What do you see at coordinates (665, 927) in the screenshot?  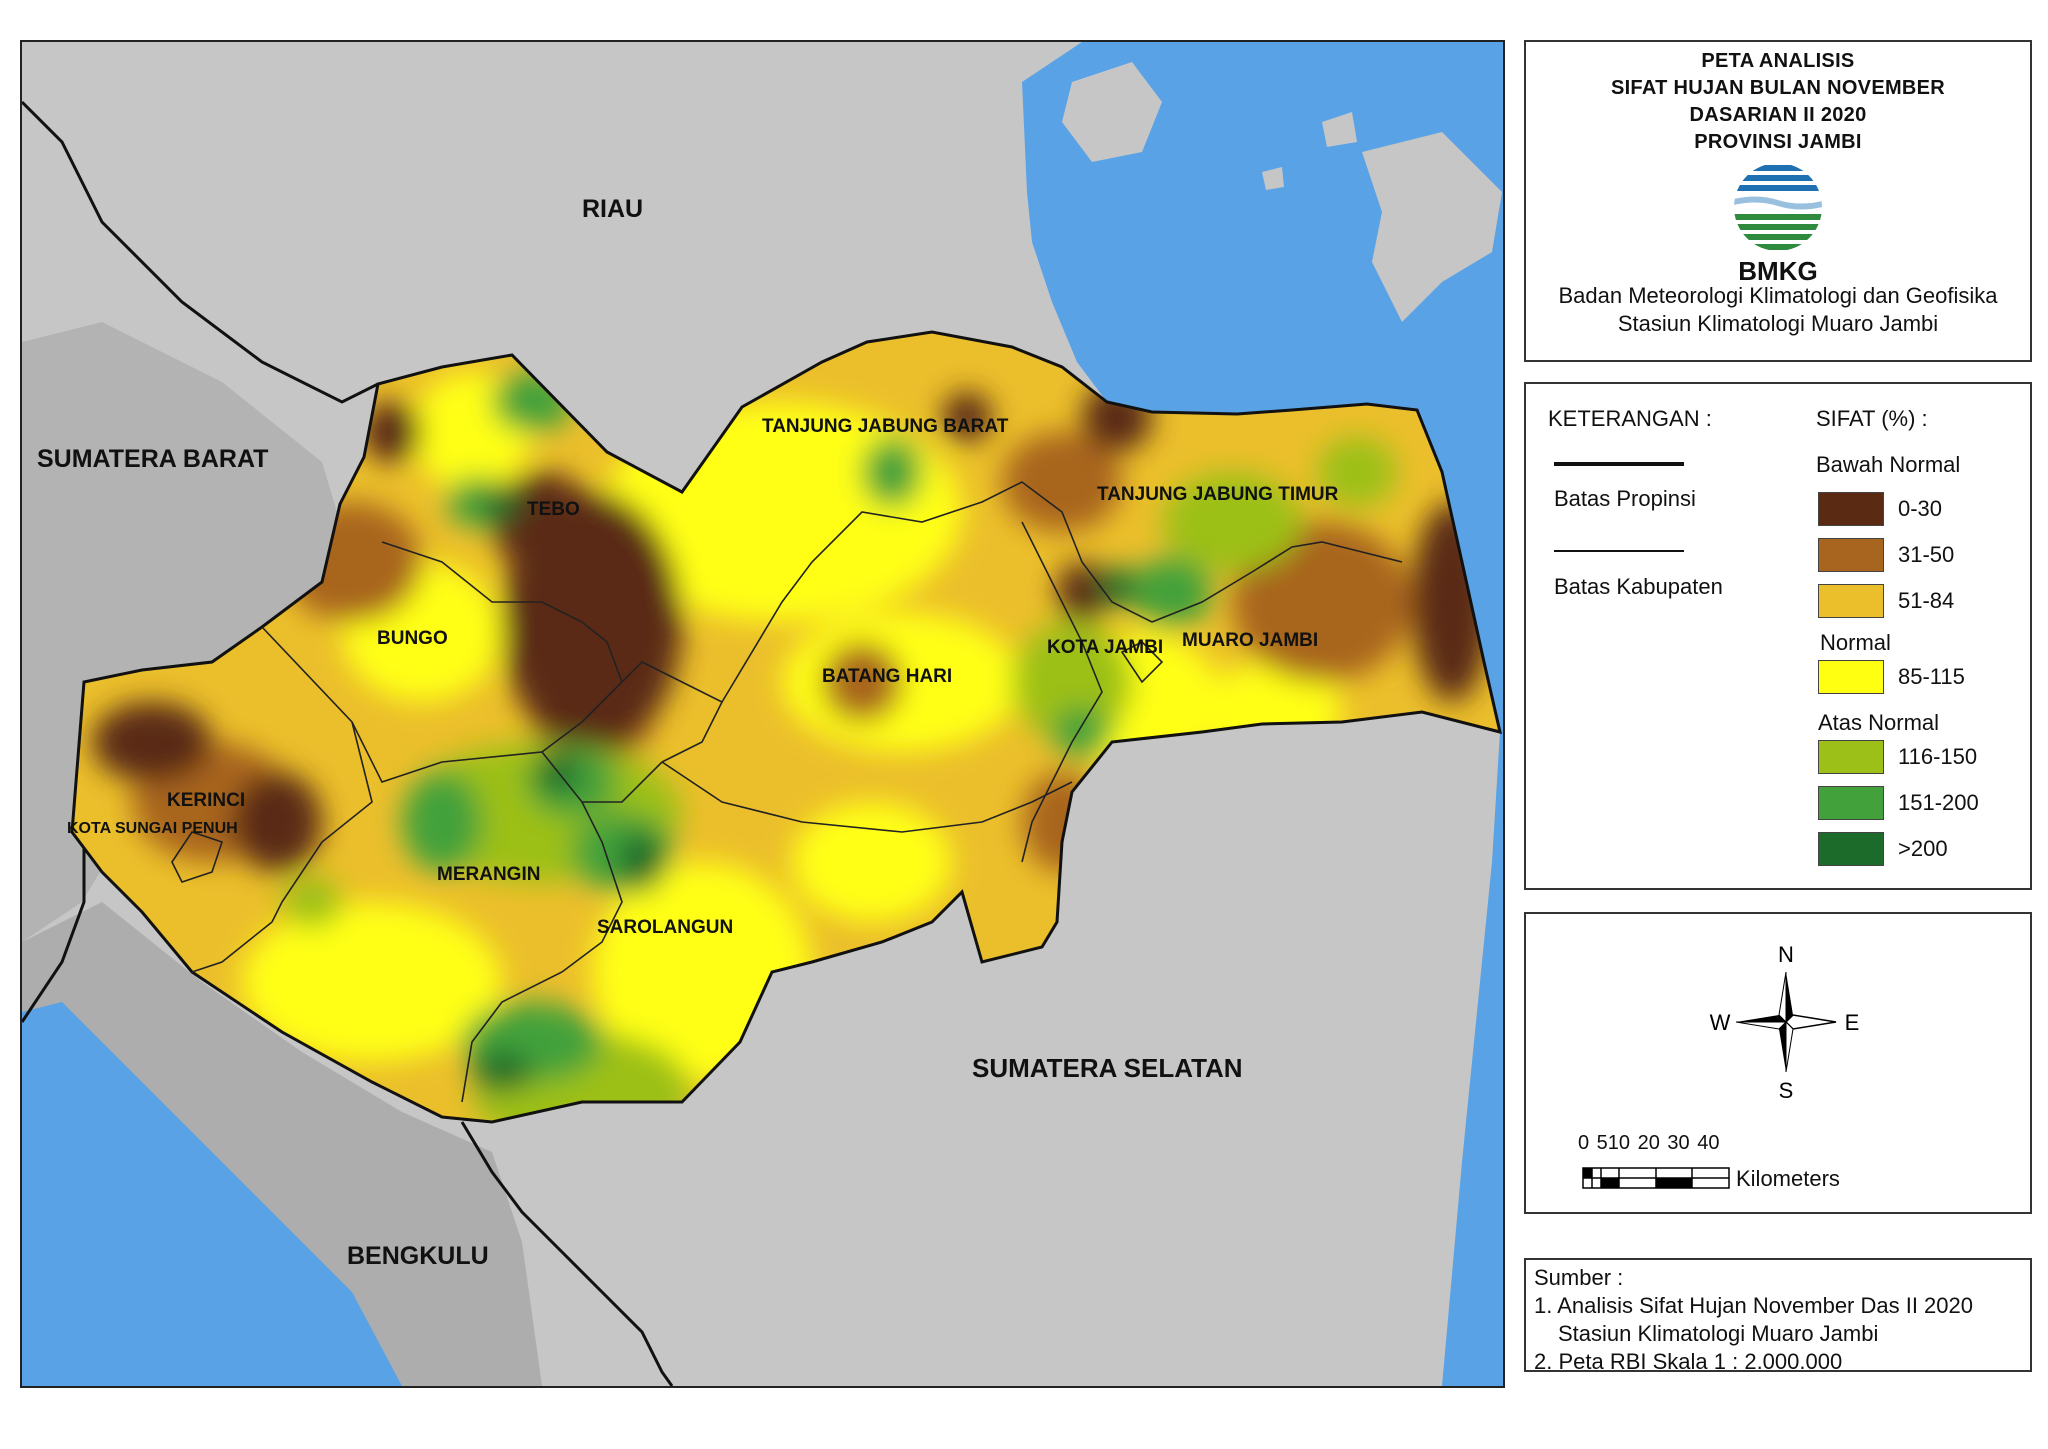 I see `district-label-sarolangun: SAROLANGUN` at bounding box center [665, 927].